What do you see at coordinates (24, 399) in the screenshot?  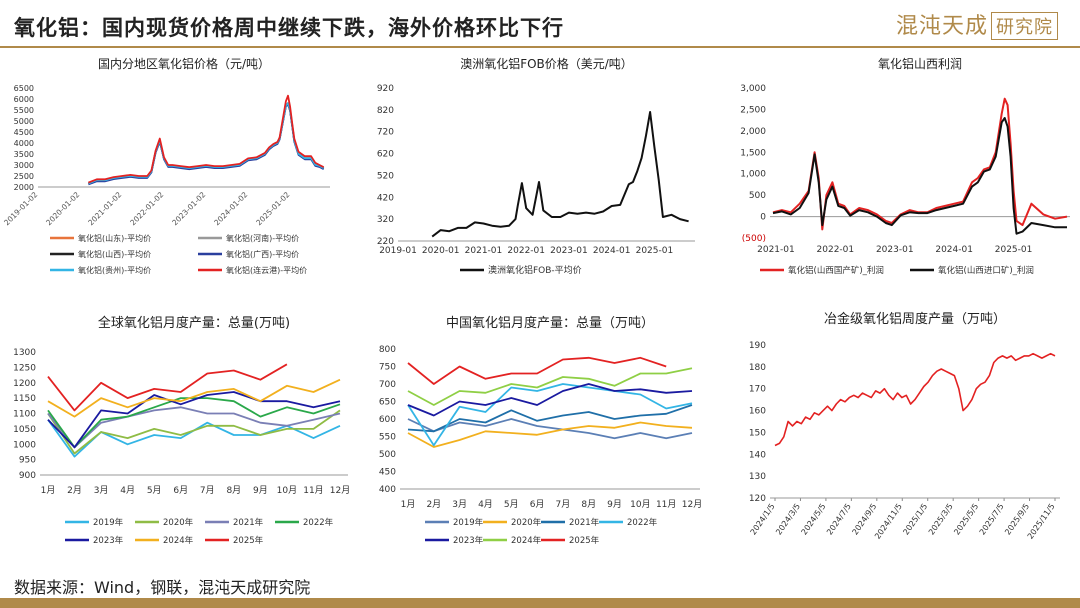 I see `y-tick-label: 1150` at bounding box center [24, 399].